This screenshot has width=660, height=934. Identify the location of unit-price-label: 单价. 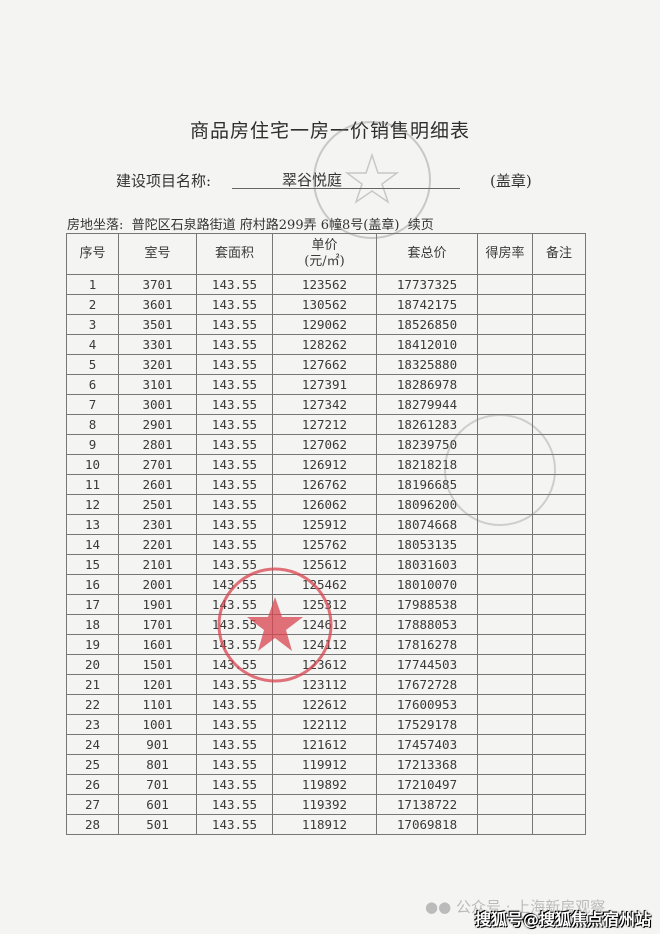
(324, 245).